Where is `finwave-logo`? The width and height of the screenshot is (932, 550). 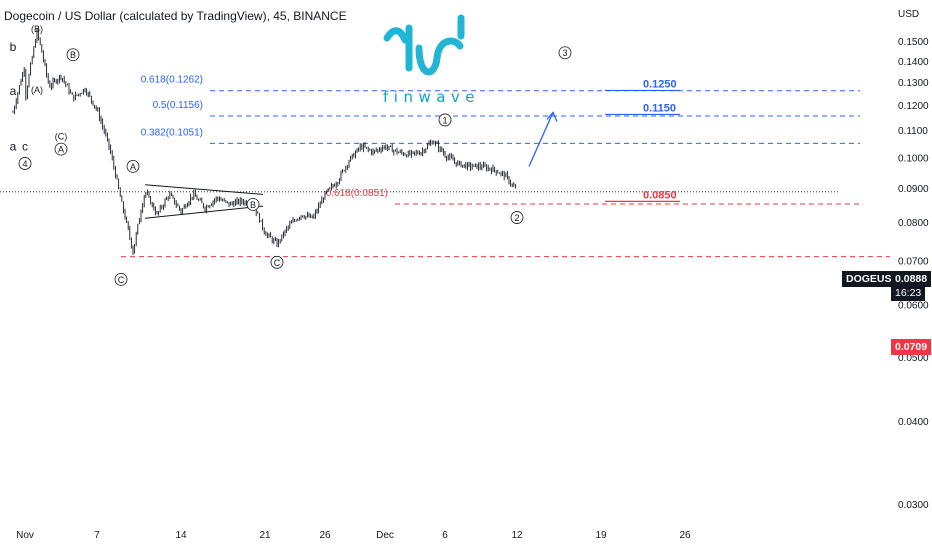
finwave-logo is located at coordinates (424, 45).